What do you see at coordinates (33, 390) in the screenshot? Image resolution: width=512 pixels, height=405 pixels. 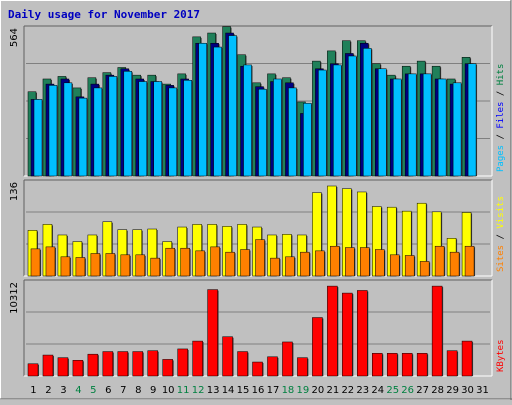 I see `day-label-1: 1` at bounding box center [33, 390].